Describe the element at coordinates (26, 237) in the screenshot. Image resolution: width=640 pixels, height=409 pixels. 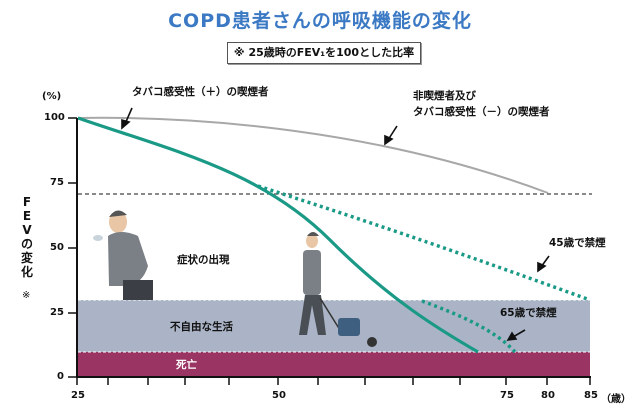
I see `y-axis-label: F E V の 変 化` at that location.